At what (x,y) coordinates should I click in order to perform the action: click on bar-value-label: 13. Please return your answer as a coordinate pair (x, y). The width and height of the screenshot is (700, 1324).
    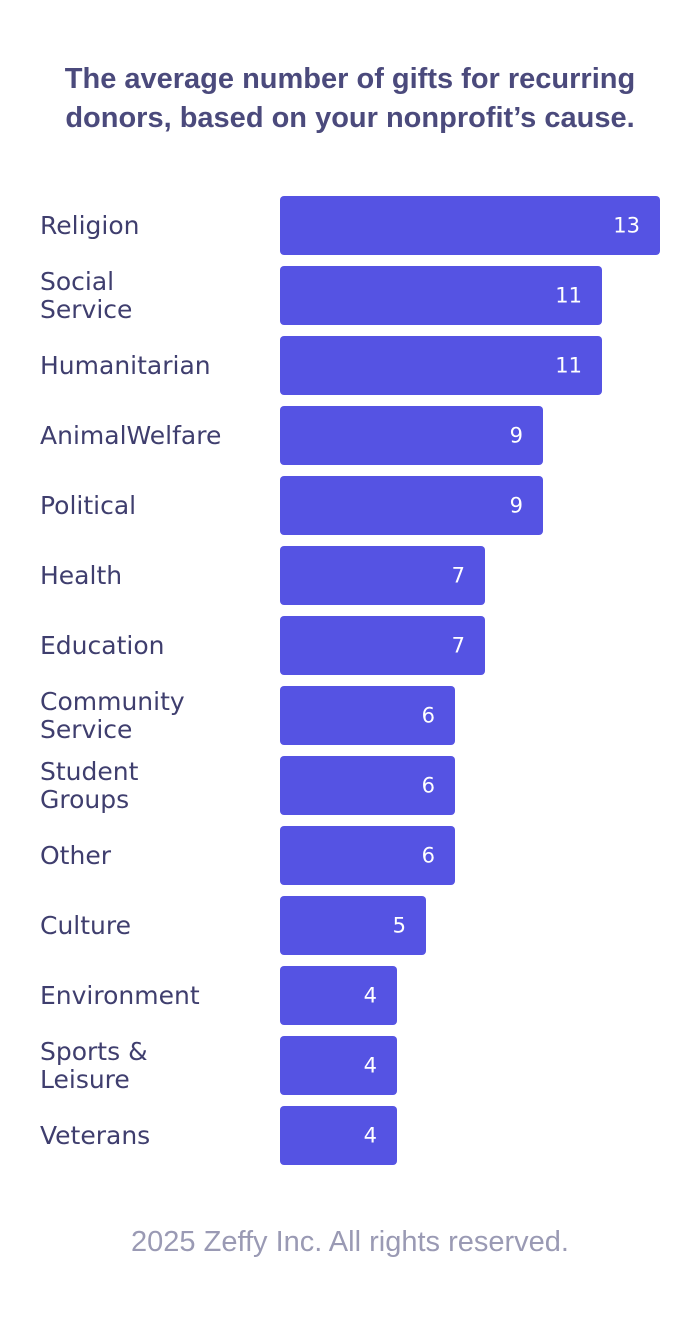
    Looking at the image, I should click on (626, 226).